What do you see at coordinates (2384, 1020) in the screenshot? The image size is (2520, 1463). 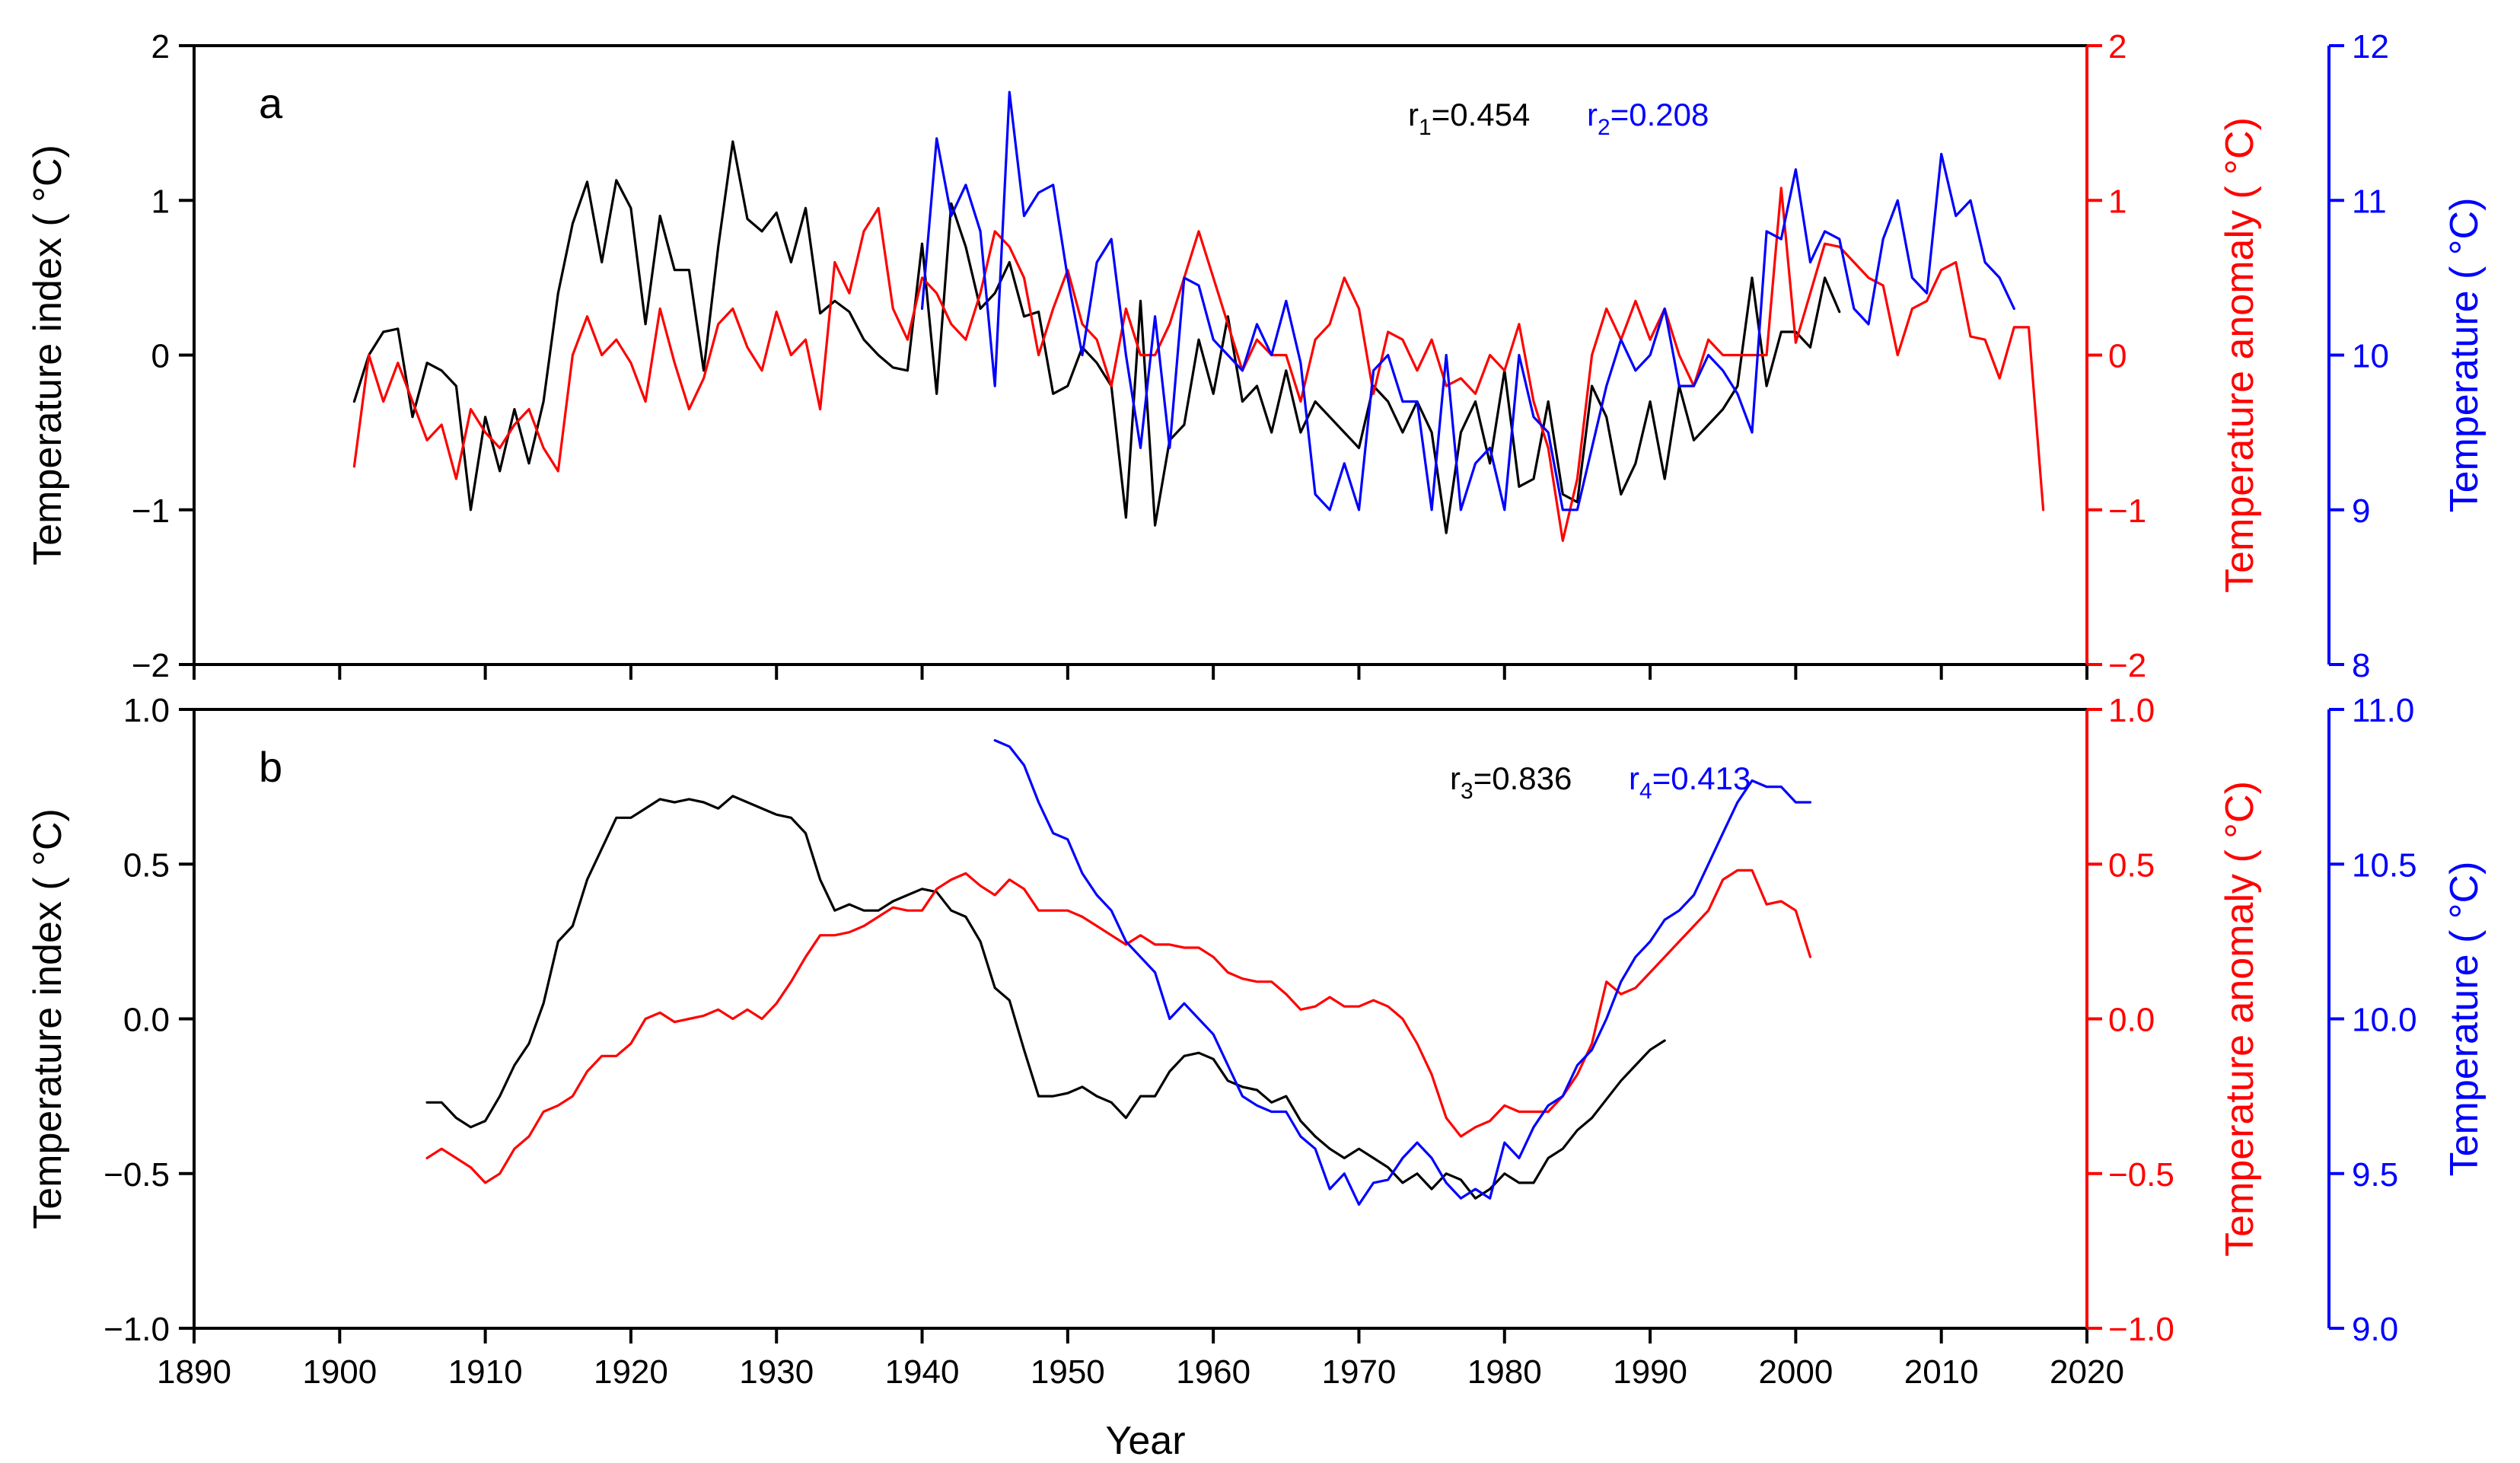 I see `right-2-tick-label: 10.0` at bounding box center [2384, 1020].